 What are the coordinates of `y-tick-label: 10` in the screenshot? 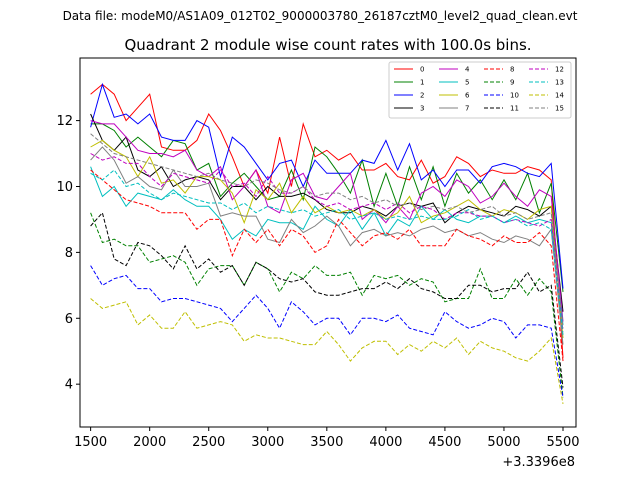 It's located at (64, 187).